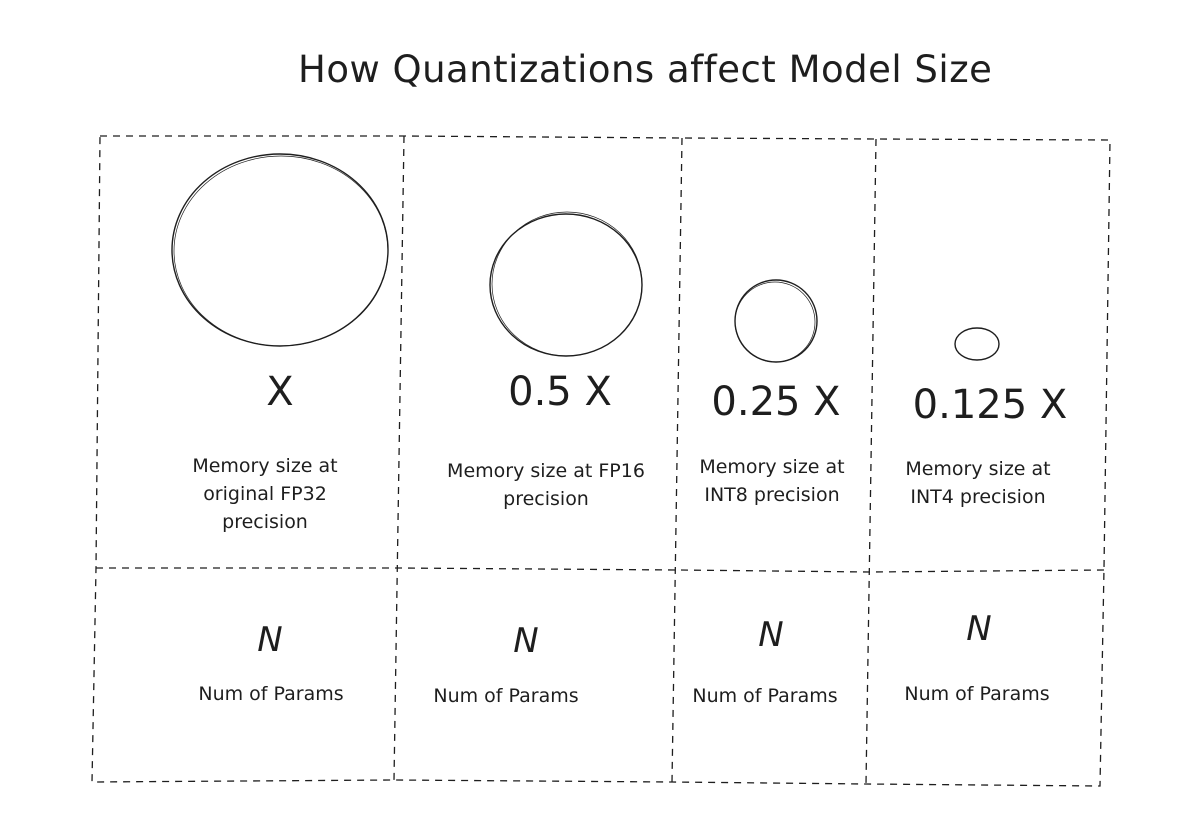 The image size is (1184, 824). I want to click on row-divider, so click(600, 570).